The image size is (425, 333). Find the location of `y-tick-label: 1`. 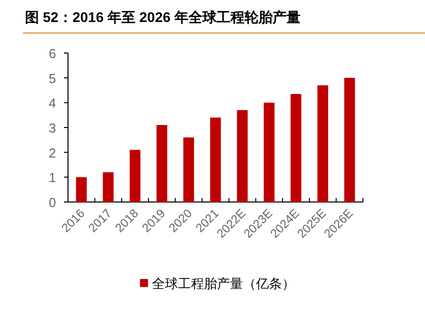

y-tick-label: 1 is located at coordinates (52, 178).